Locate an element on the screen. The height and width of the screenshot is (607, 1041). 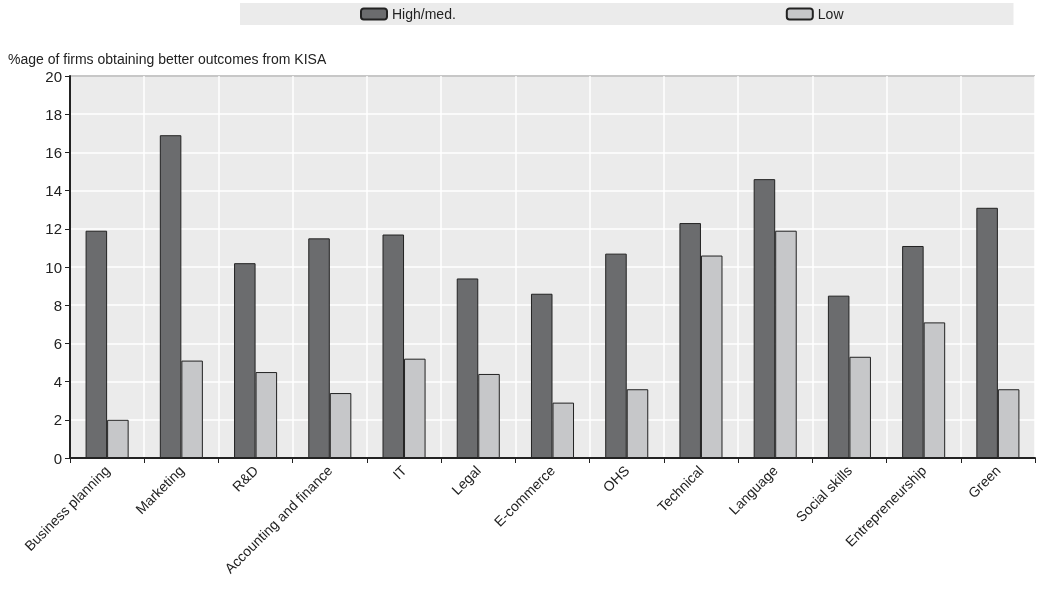
legend-label: Low is located at coordinates (831, 14).